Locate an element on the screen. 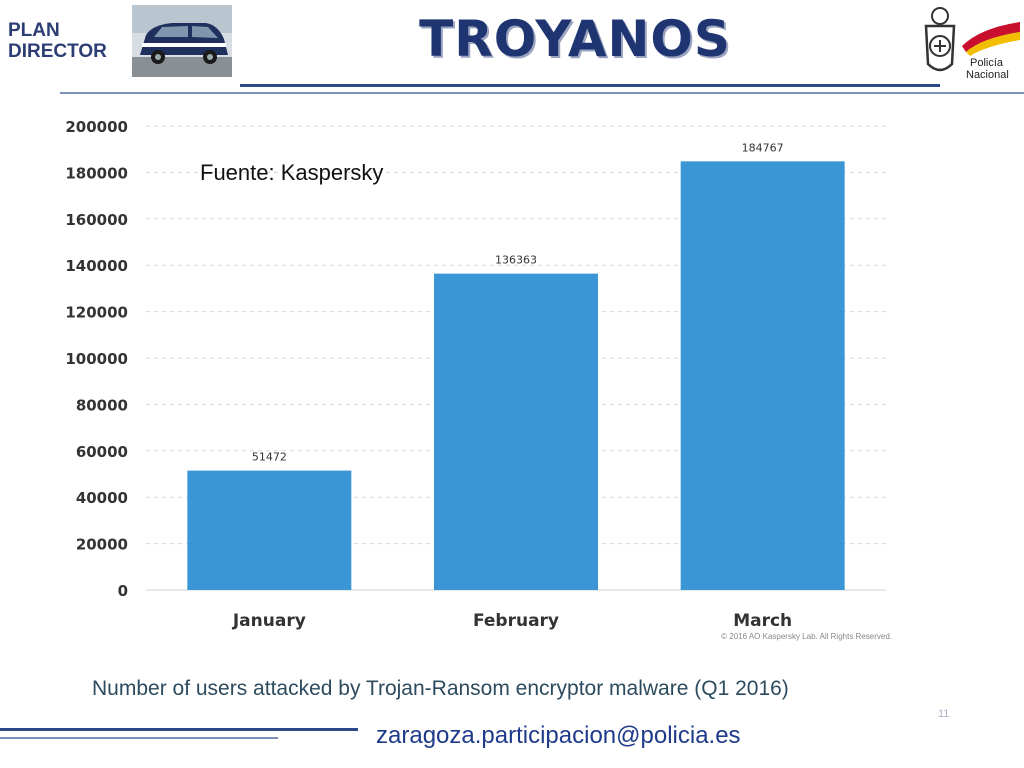 The height and width of the screenshot is (768, 1024). police-car-photo is located at coordinates (182, 41).